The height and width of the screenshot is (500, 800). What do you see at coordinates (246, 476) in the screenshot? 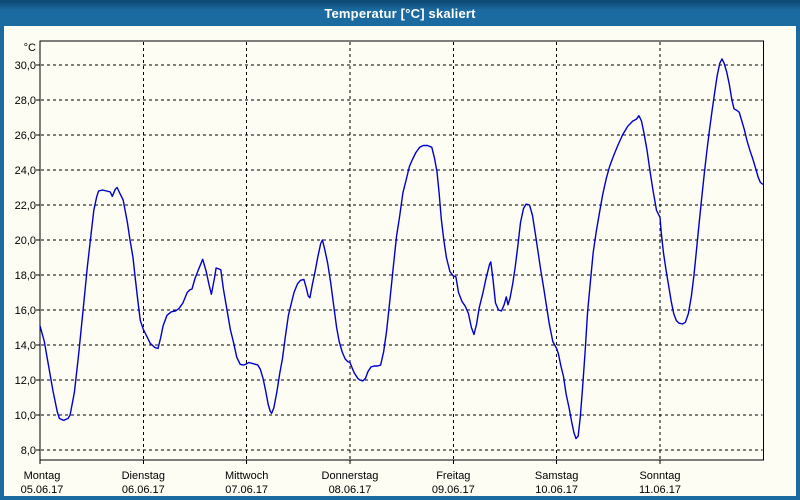
I see `x-axis-day-label: Mittwoch` at bounding box center [246, 476].